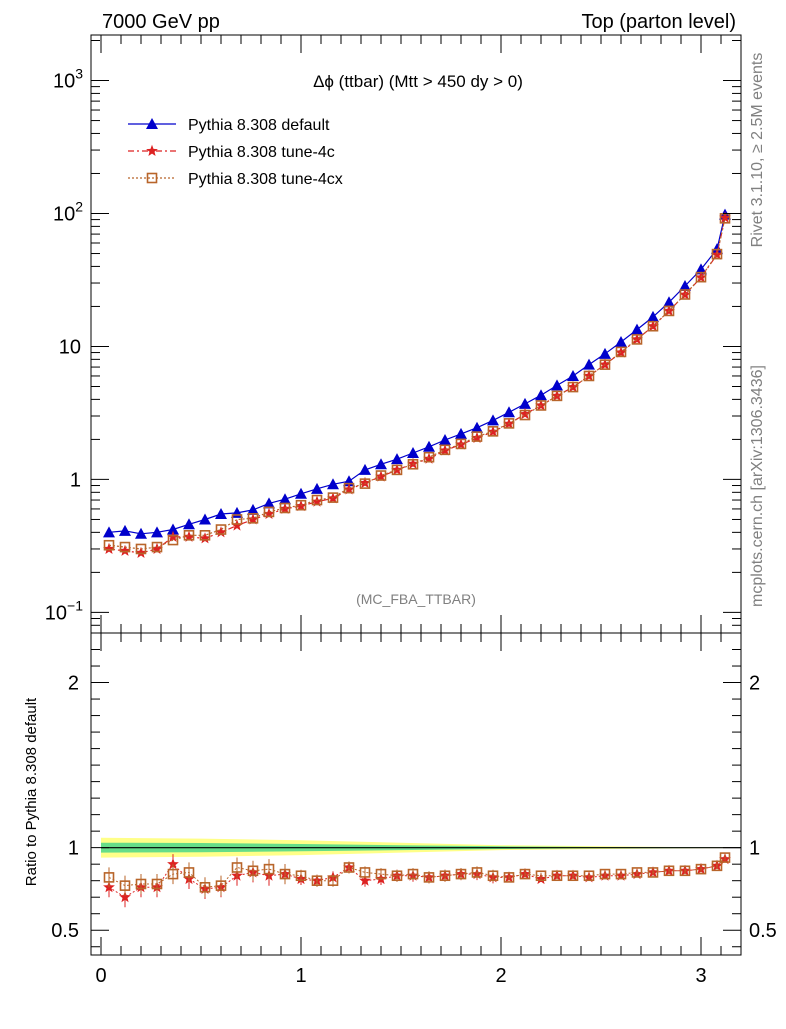 Image resolution: width=786 pixels, height=1029 pixels. What do you see at coordinates (161, 22) in the screenshot?
I see `energy-label: 7000 GeV pp` at bounding box center [161, 22].